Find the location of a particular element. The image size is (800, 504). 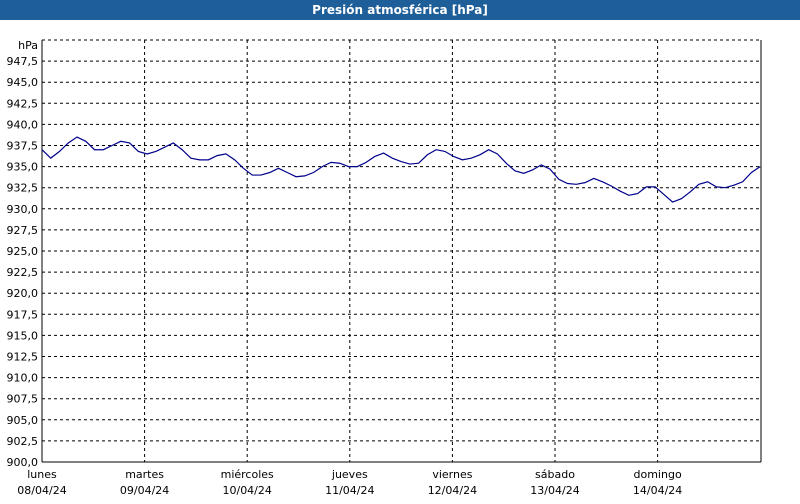

x-tick-day-label: domingo is located at coordinates (658, 474).